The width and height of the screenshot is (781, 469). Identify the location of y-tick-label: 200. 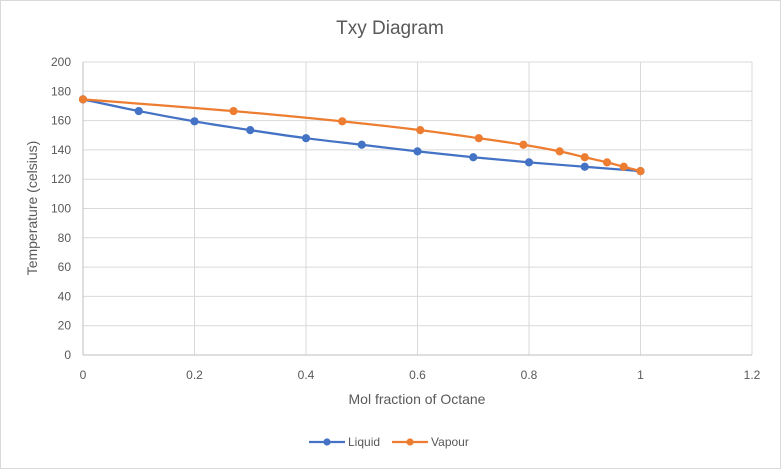
(61, 62).